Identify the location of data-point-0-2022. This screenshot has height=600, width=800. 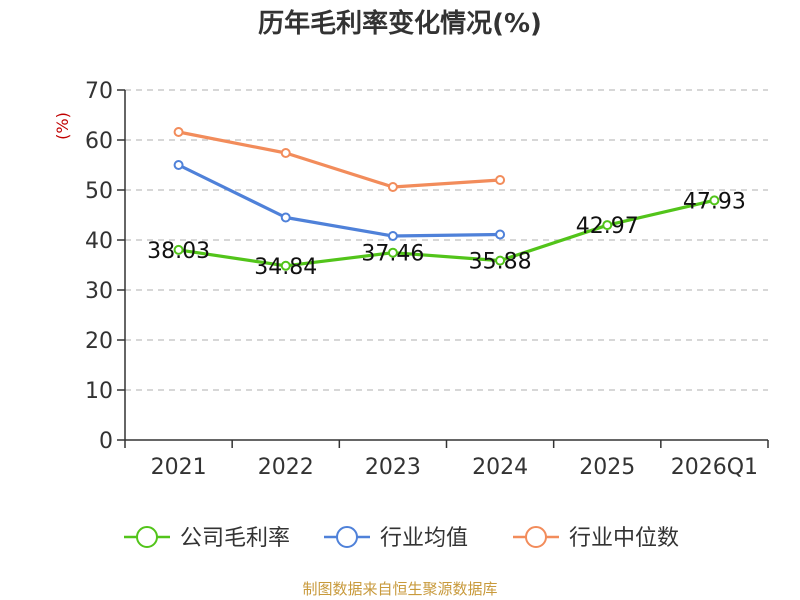
(285, 265).